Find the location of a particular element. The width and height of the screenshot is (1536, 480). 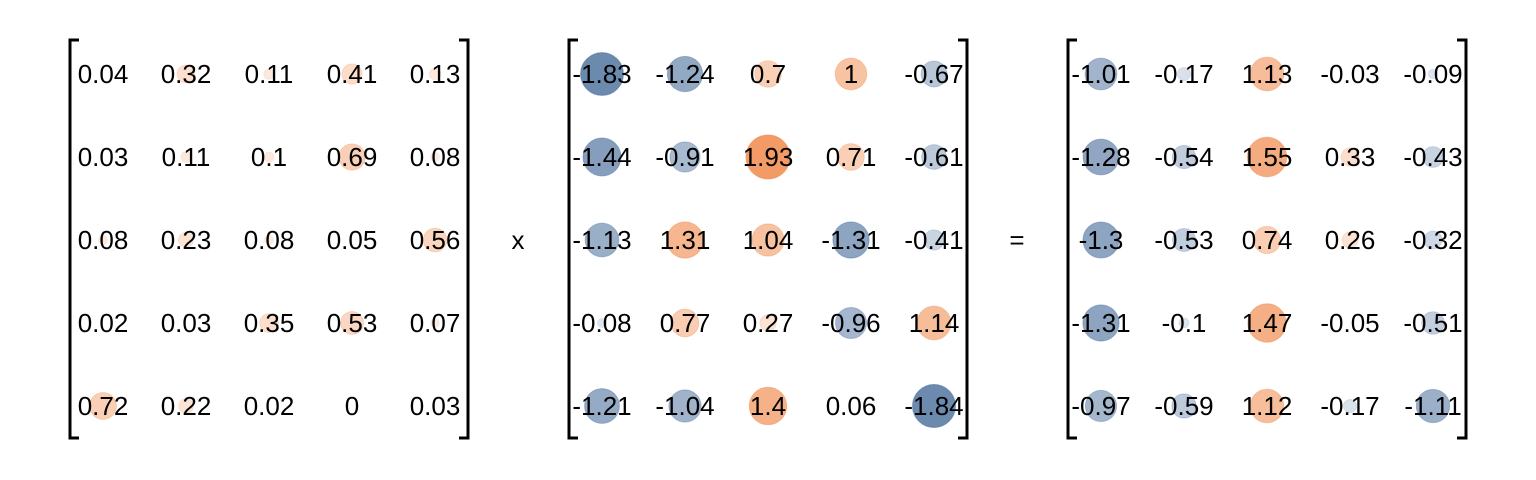

equals-operator: = is located at coordinates (1016, 240).